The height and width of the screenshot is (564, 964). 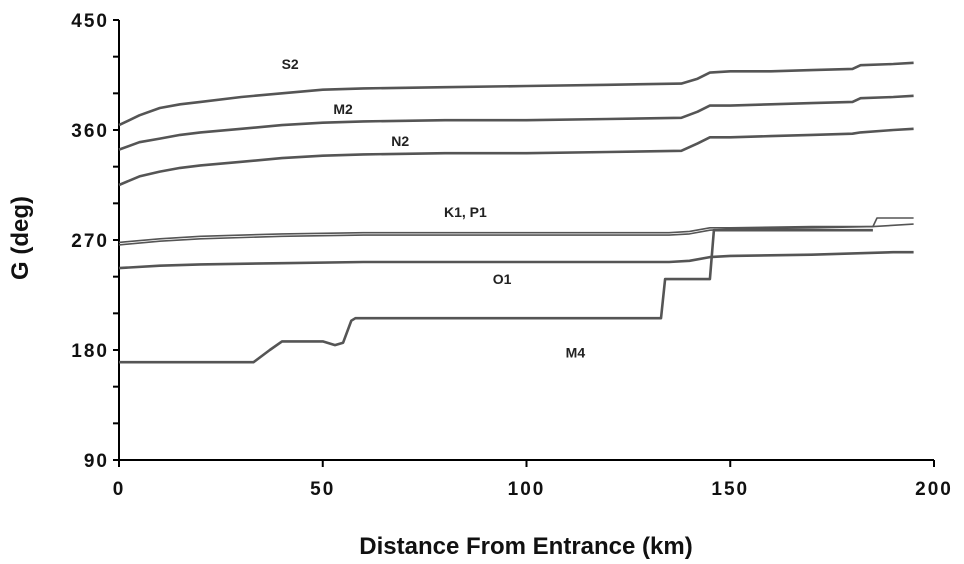 I want to click on x-axis: 0 50 100 150 200, so click(x=533, y=479).